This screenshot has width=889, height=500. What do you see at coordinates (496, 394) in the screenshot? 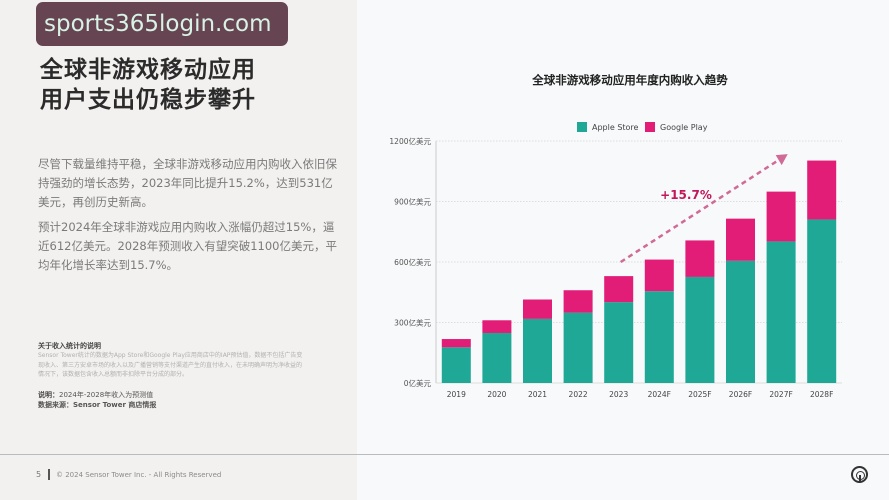
I see `x-tick-label: 2020` at bounding box center [496, 394].